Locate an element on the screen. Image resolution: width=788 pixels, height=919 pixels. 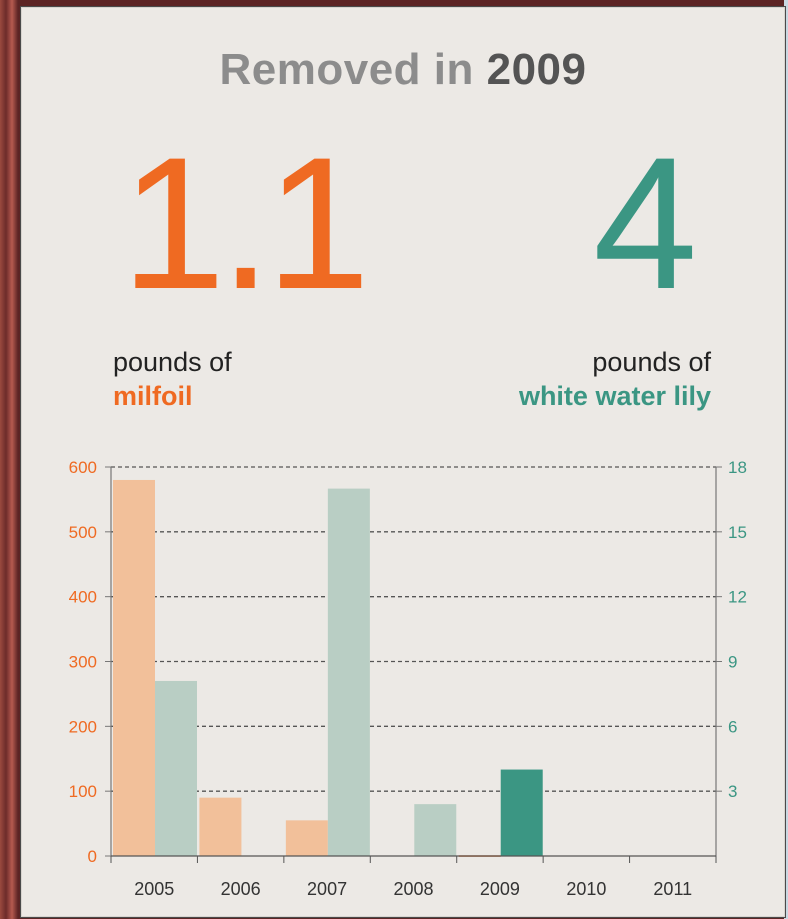
right-tick-label: 18 is located at coordinates (737, 467).